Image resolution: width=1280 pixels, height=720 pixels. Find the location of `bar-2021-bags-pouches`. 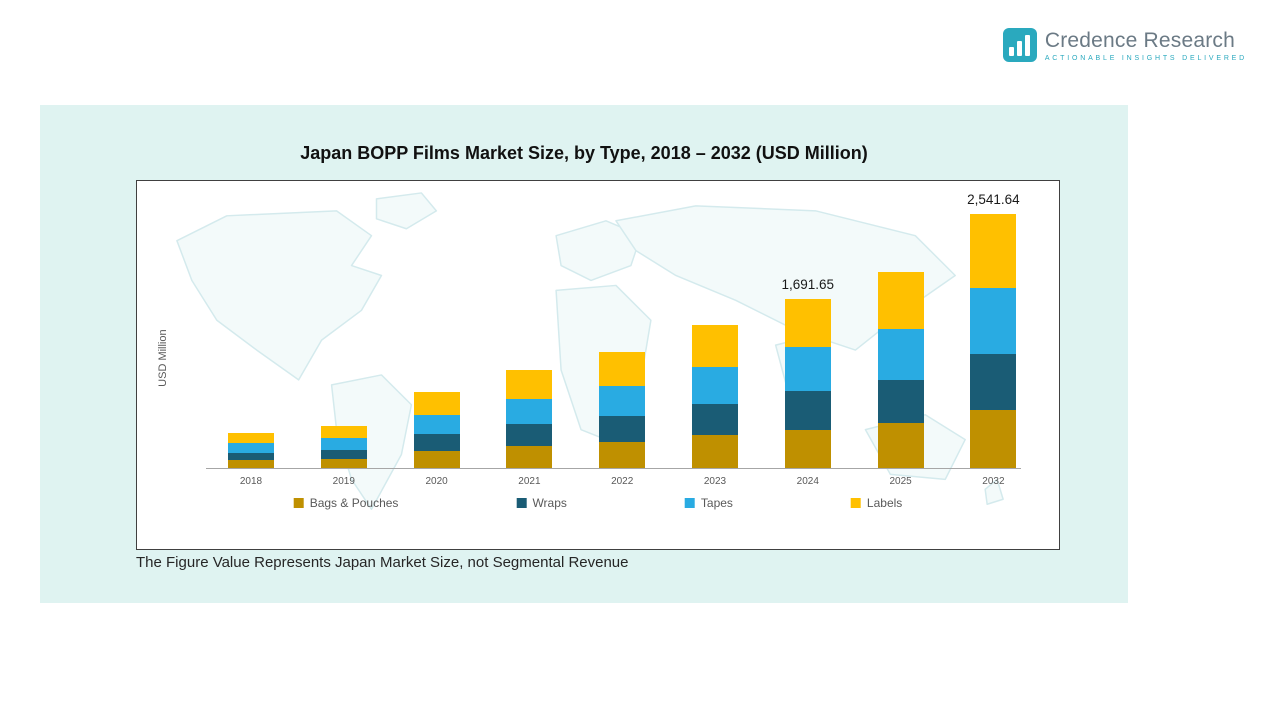

bar-2021-bags-pouches is located at coordinates (529, 456).